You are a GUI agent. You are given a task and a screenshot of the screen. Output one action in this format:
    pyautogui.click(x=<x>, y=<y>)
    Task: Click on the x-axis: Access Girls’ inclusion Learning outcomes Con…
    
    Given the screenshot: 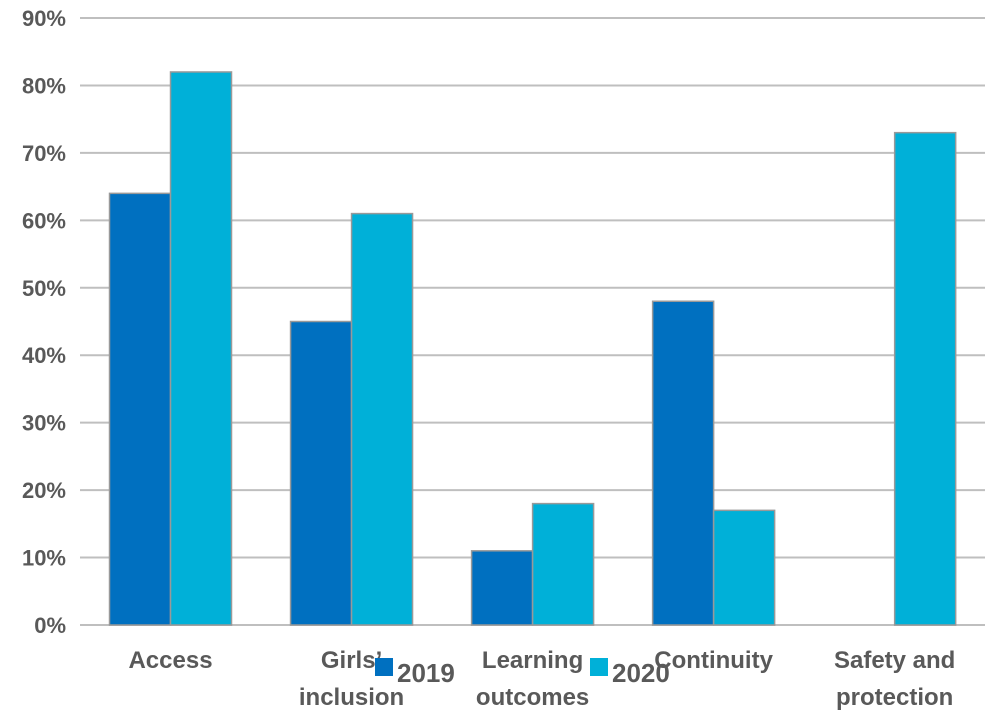 What is the action you would take?
    pyautogui.click(x=541, y=679)
    